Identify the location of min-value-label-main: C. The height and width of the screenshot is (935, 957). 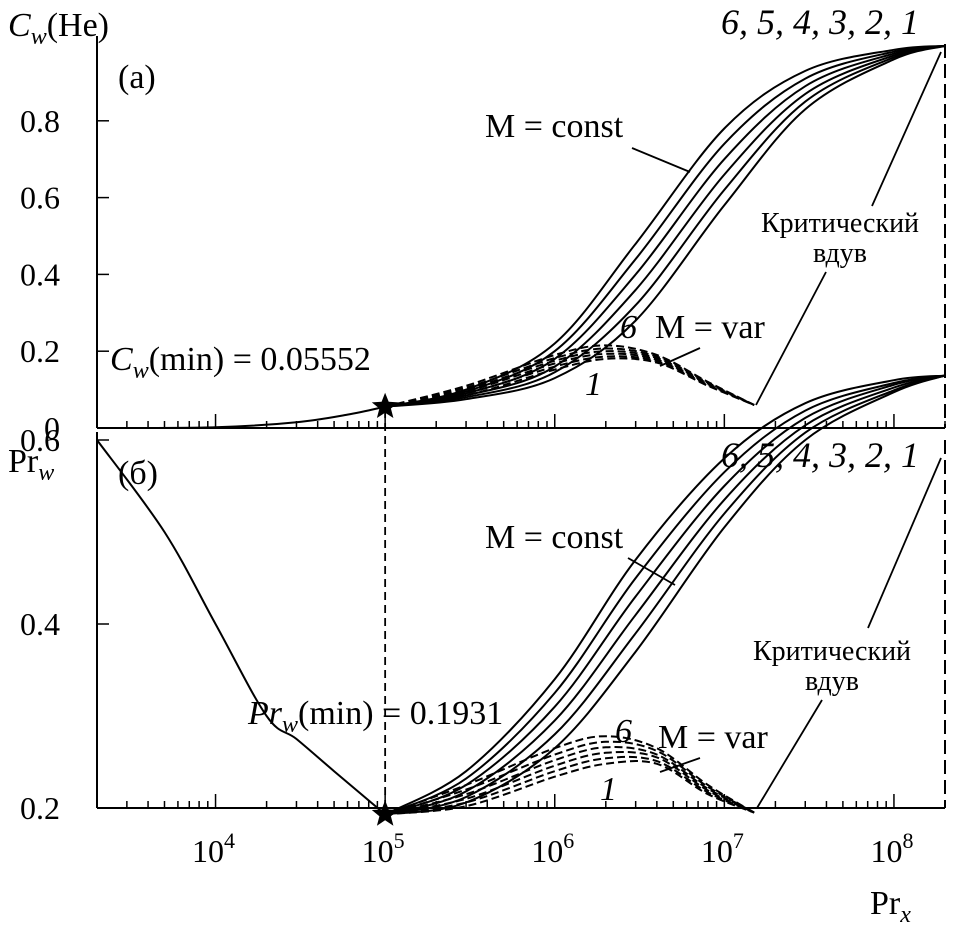
(121, 359).